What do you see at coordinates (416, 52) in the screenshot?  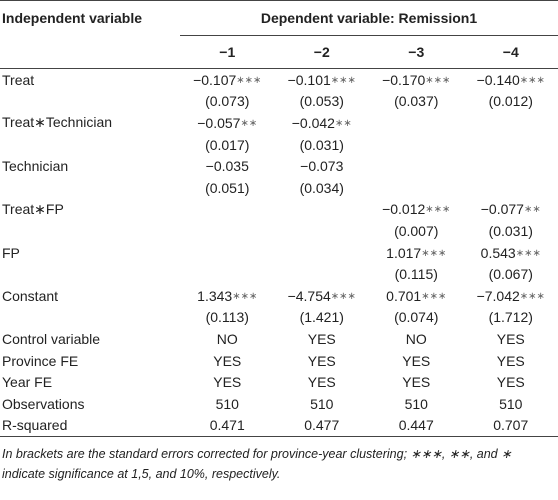 I see `column-header: −3` at bounding box center [416, 52].